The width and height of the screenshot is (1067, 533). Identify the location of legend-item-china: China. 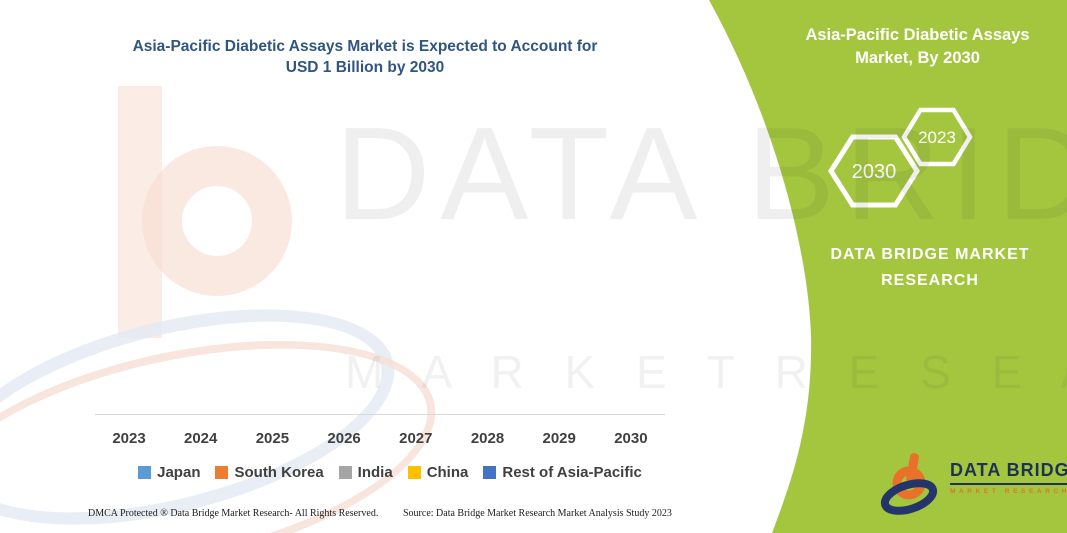
(438, 472).